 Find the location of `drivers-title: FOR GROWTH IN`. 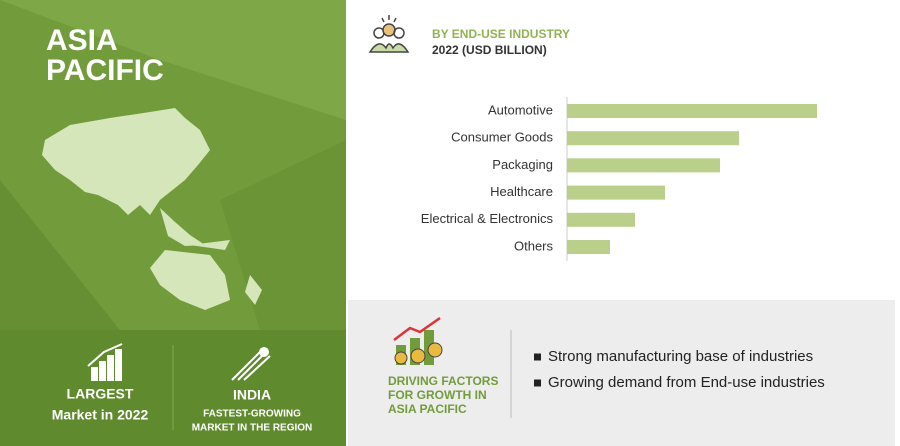

drivers-title: FOR GROWTH IN is located at coordinates (437, 395).